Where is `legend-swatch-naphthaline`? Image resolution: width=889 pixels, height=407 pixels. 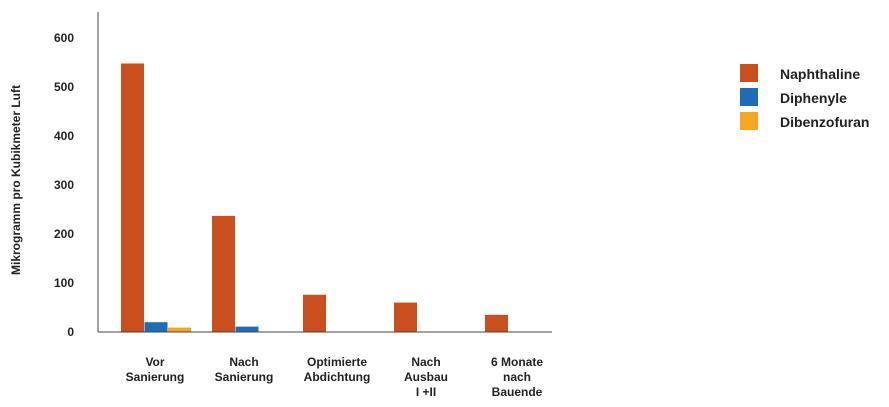 legend-swatch-naphthaline is located at coordinates (749, 73).